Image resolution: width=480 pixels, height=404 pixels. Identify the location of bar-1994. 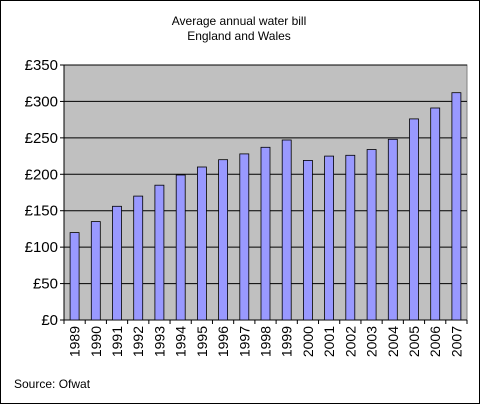
(180, 247).